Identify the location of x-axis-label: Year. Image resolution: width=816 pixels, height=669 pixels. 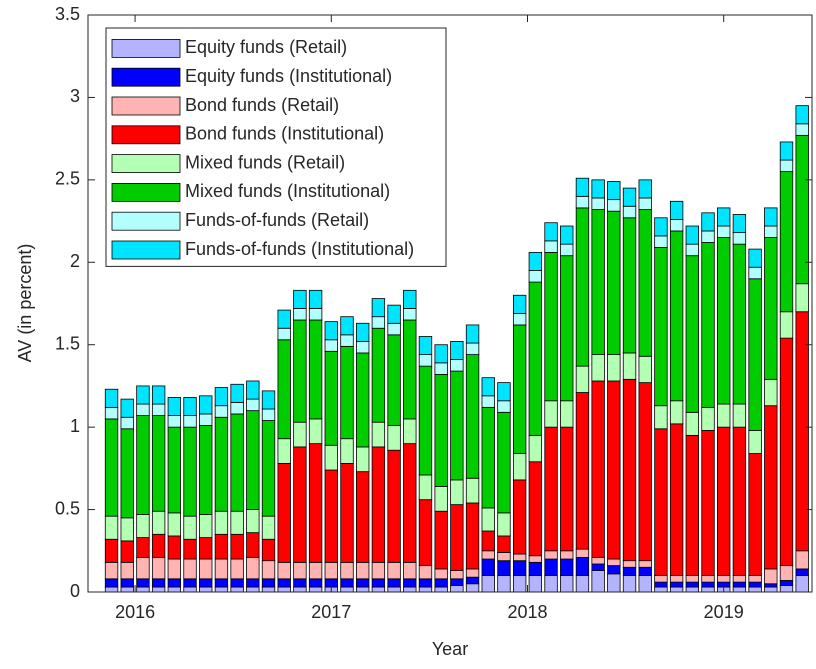
(450, 649).